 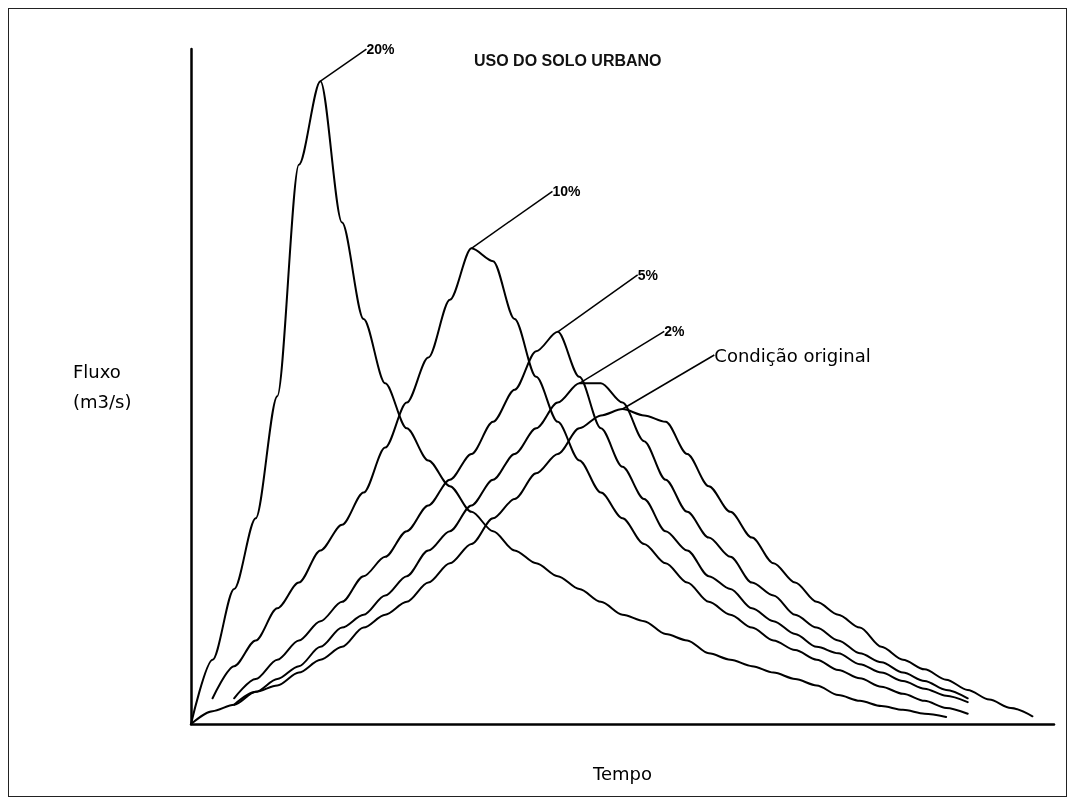 What do you see at coordinates (568, 60) in the screenshot?
I see `chart-title: USO DO SOLO URBANO` at bounding box center [568, 60].